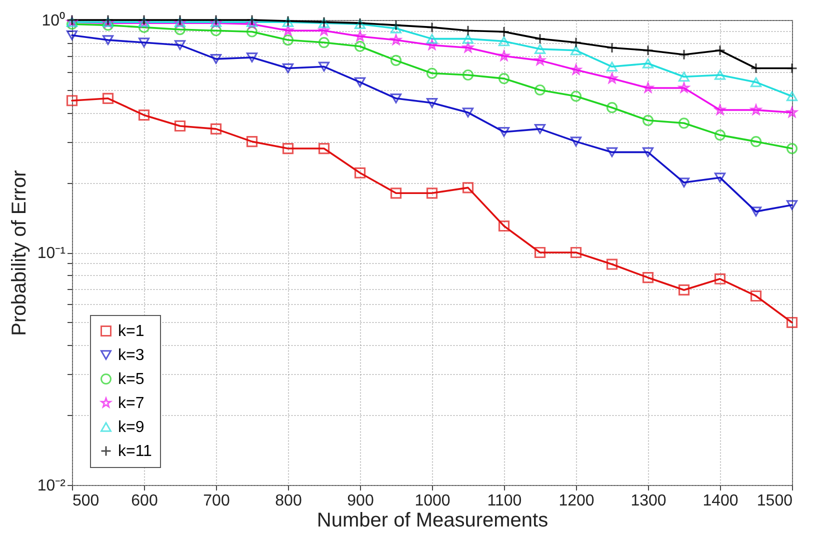 This screenshot has height=541, width=830. What do you see at coordinates (86, 501) in the screenshot?
I see `x-tick-label: 500` at bounding box center [86, 501].